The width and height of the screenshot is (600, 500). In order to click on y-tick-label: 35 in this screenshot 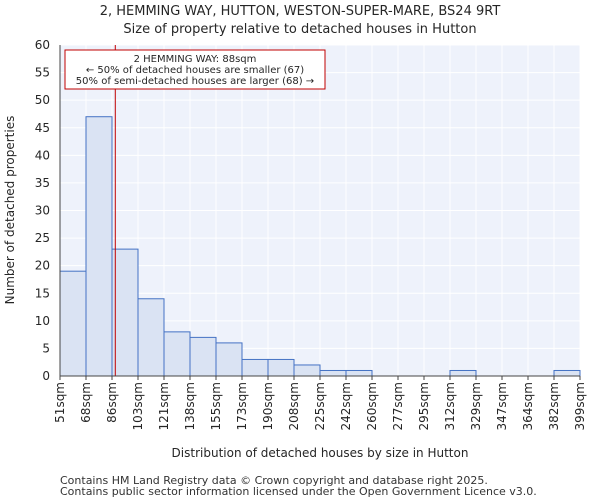, I will do `click(42, 183)`.